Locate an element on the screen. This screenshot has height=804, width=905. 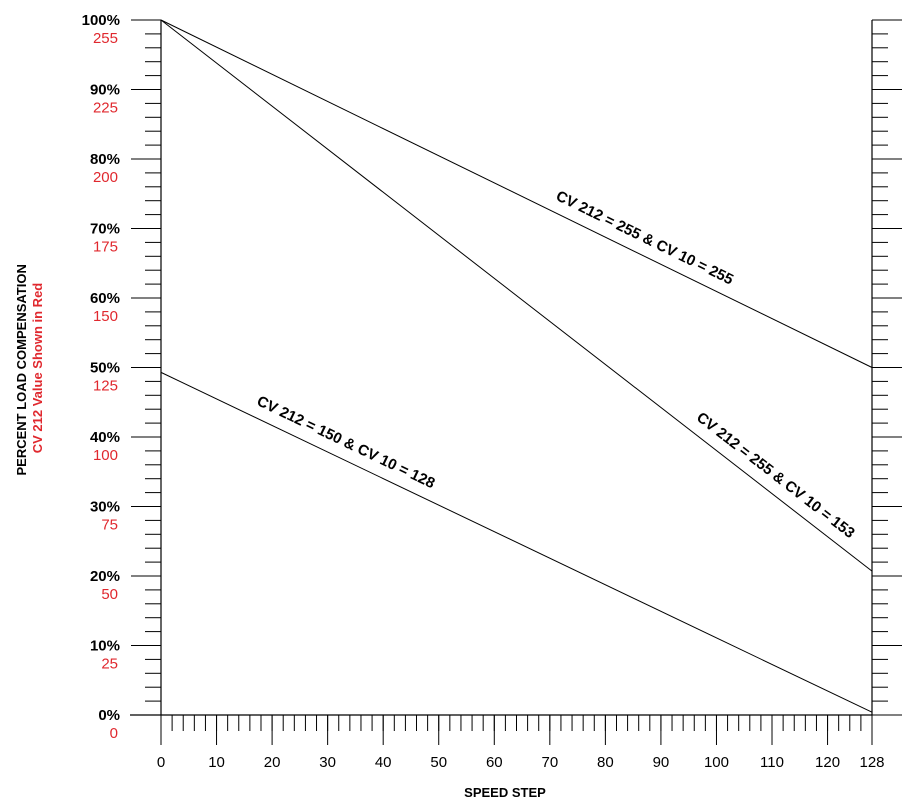
x-tick-label: 100 is located at coordinates (716, 762).